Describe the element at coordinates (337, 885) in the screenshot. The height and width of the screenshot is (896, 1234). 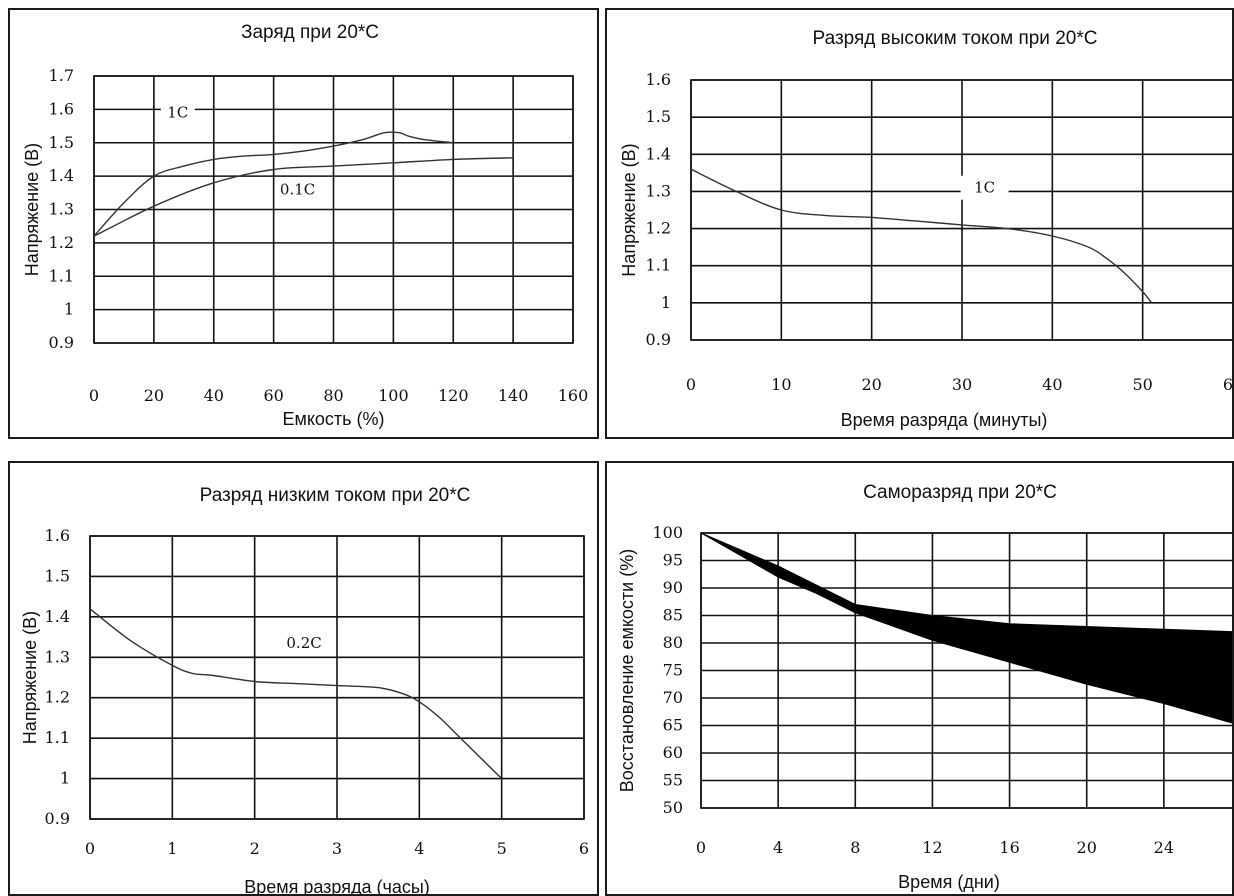
I see `x-axis-label: Время разряда (часы)` at that location.